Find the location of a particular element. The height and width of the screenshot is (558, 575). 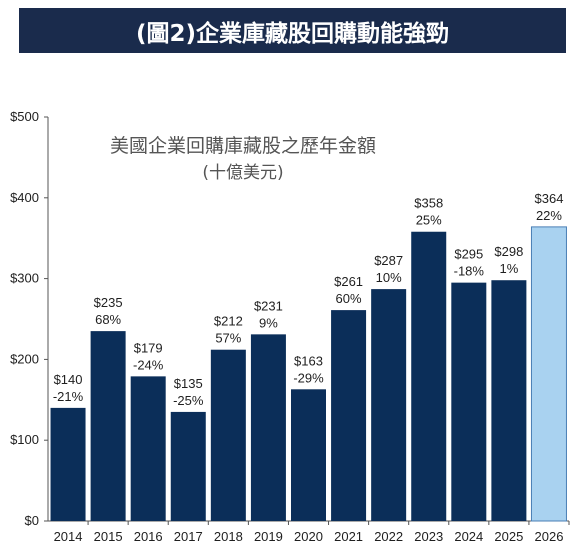

value-label: $163 is located at coordinates (308, 360).